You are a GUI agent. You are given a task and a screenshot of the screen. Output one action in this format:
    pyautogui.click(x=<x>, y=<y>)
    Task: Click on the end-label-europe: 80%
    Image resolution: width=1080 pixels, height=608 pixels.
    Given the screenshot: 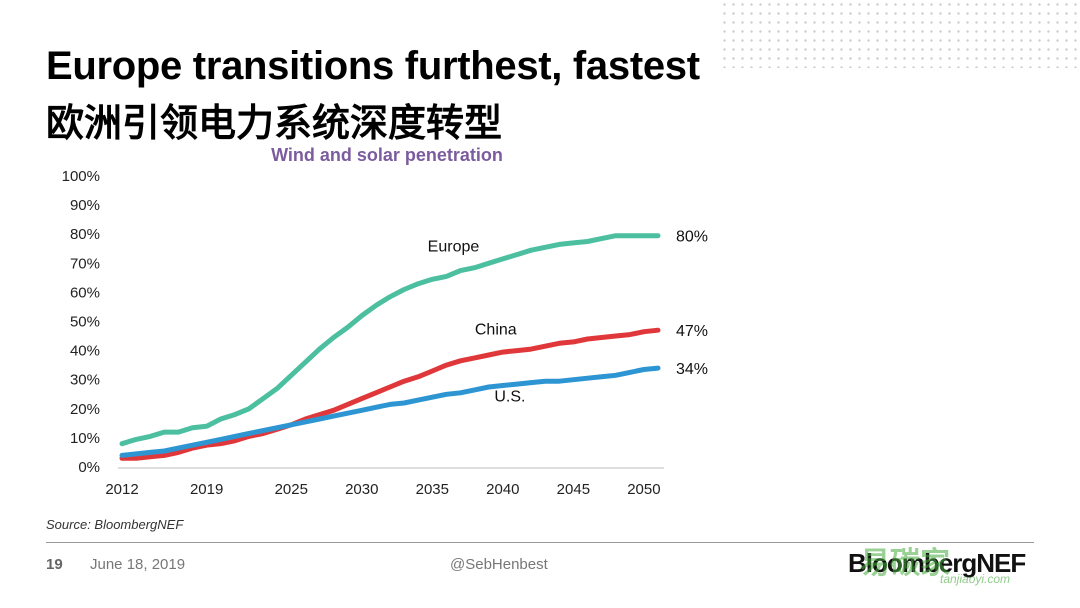 What is the action you would take?
    pyautogui.click(x=692, y=237)
    